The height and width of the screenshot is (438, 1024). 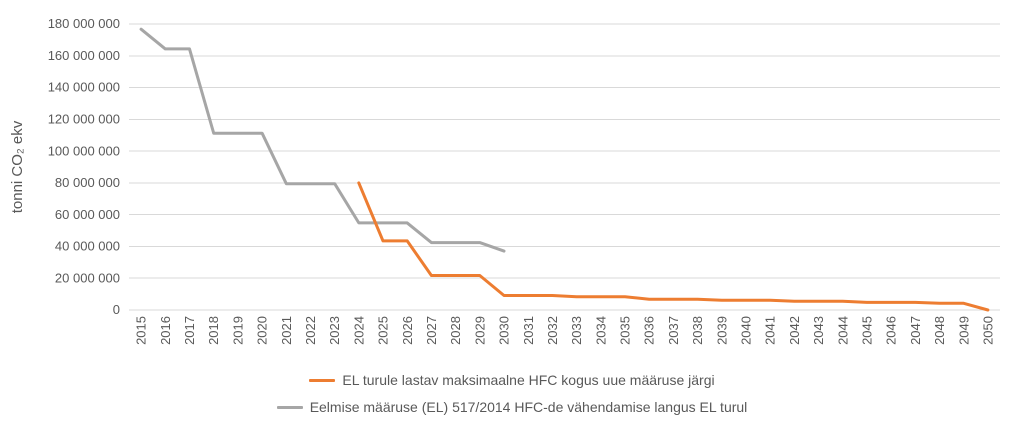 What do you see at coordinates (842, 330) in the screenshot?
I see `x-tick-label: 2044` at bounding box center [842, 330].